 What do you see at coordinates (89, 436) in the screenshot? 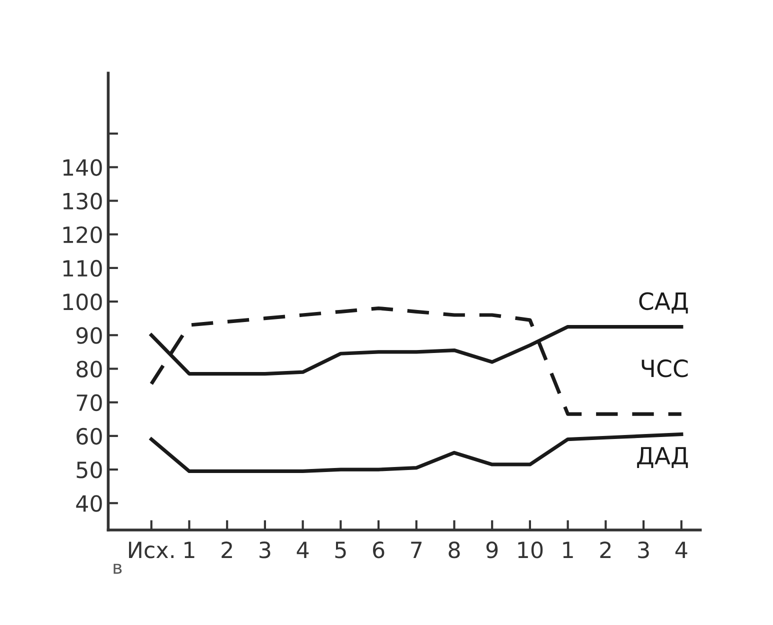
I see `y-tick-label: 60` at bounding box center [89, 436].